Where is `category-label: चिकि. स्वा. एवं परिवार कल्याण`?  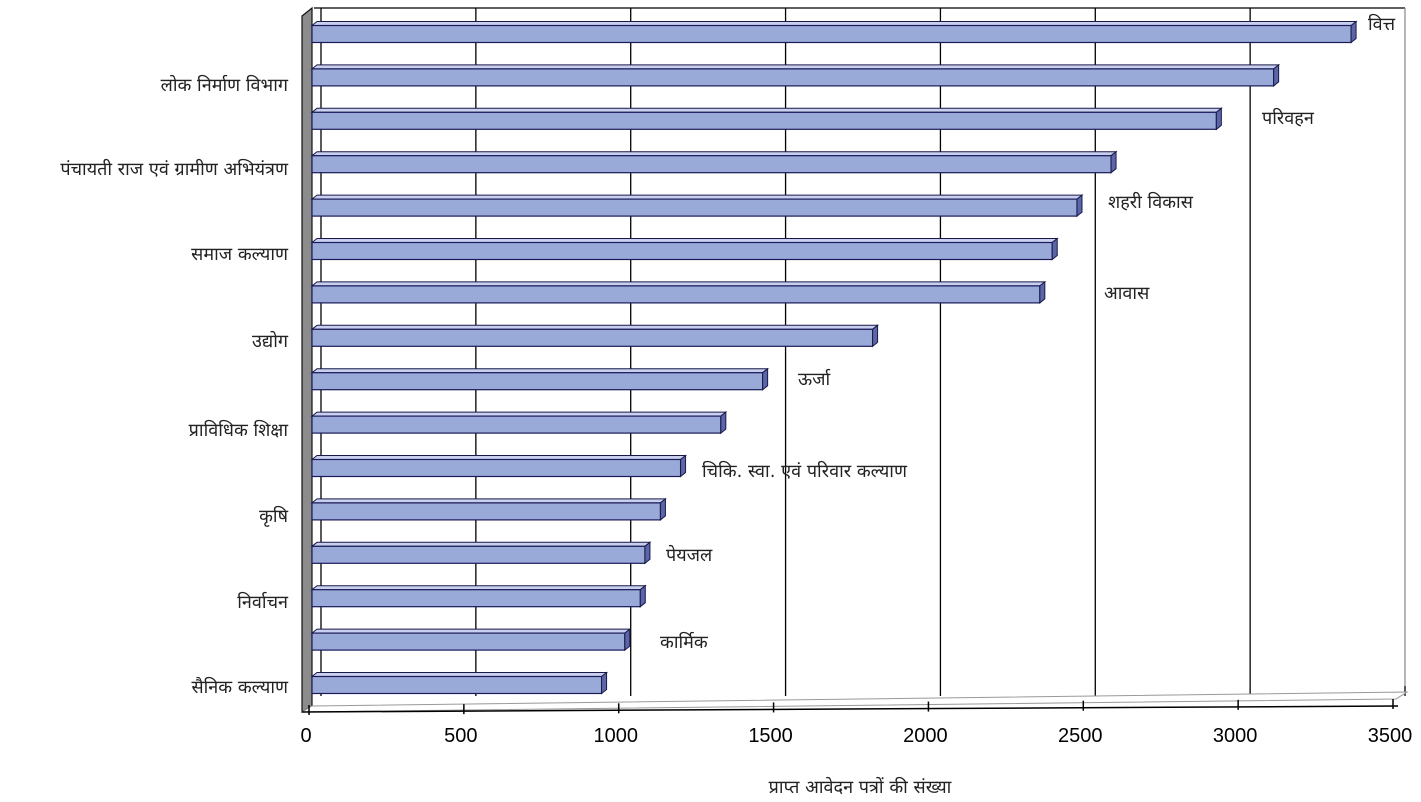 category-label: चिकि. स्वा. एवं परिवार कल्याण is located at coordinates (805, 471).